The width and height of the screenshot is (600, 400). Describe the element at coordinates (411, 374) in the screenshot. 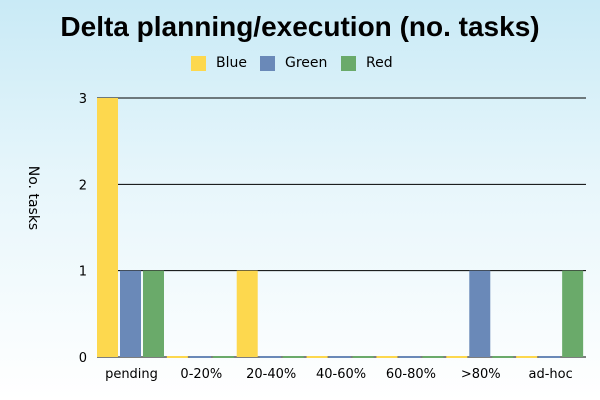

I see `x-tick-label: 60-80%` at that location.